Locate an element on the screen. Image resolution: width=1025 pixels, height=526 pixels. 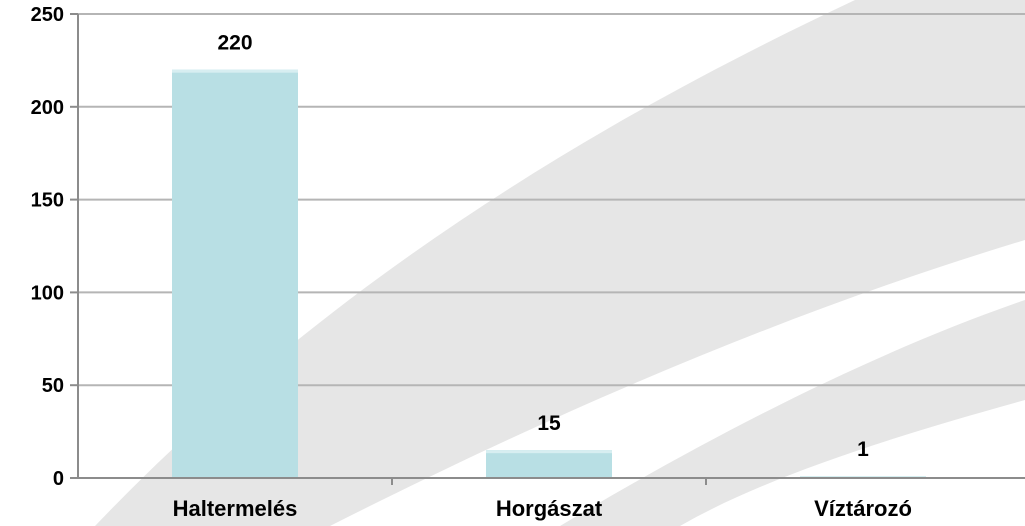
x-axis-labels: Haltermelés Horgászat Víztározó is located at coordinates (542, 508).